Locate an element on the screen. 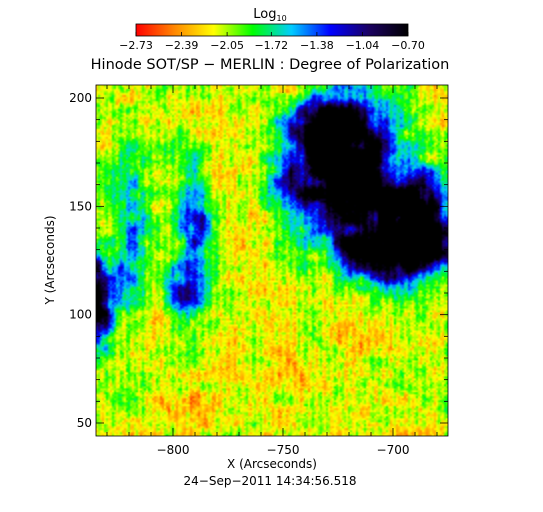 The height and width of the screenshot is (512, 543). y-tick-label: 150 is located at coordinates (80, 206).